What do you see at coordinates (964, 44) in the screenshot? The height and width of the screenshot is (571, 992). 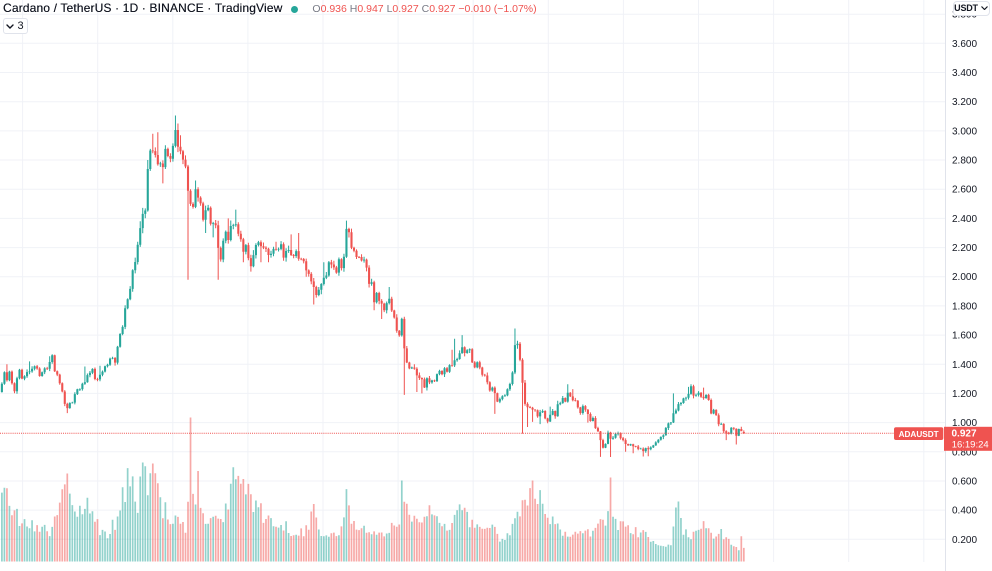 I see `svg-text: 3.600` at bounding box center [964, 44].